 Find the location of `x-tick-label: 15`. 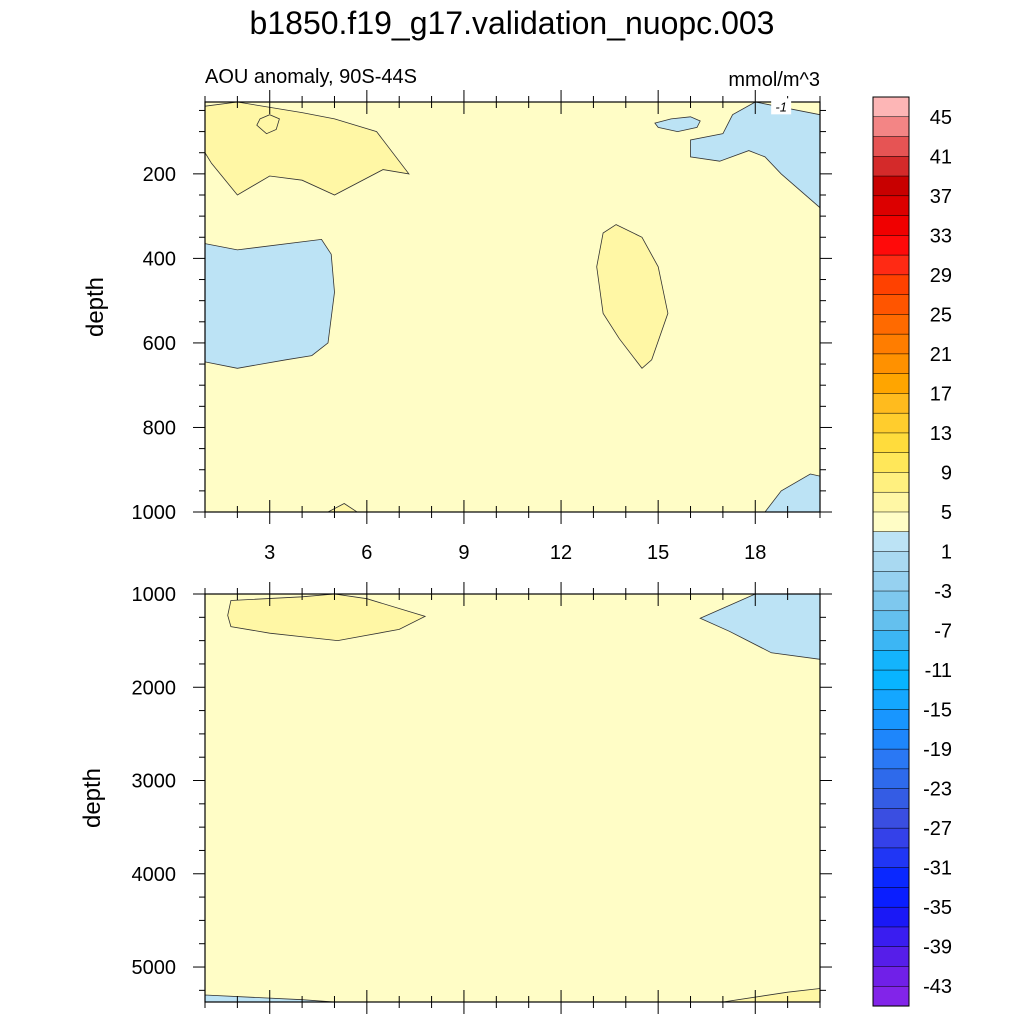

x-tick-label: 15 is located at coordinates (658, 553).